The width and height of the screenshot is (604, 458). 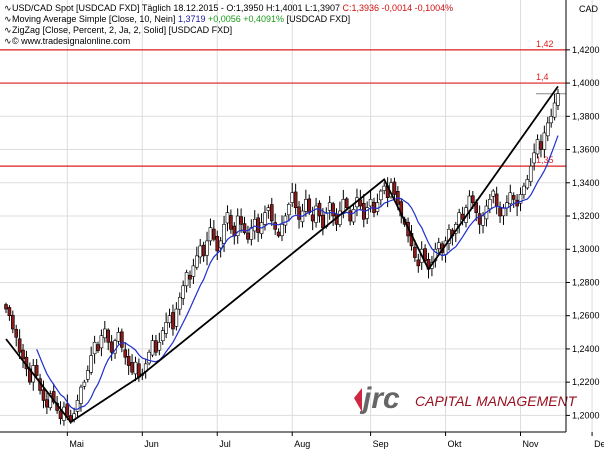 I want to click on y-tick-label: 1,2200, so click(x=586, y=382).